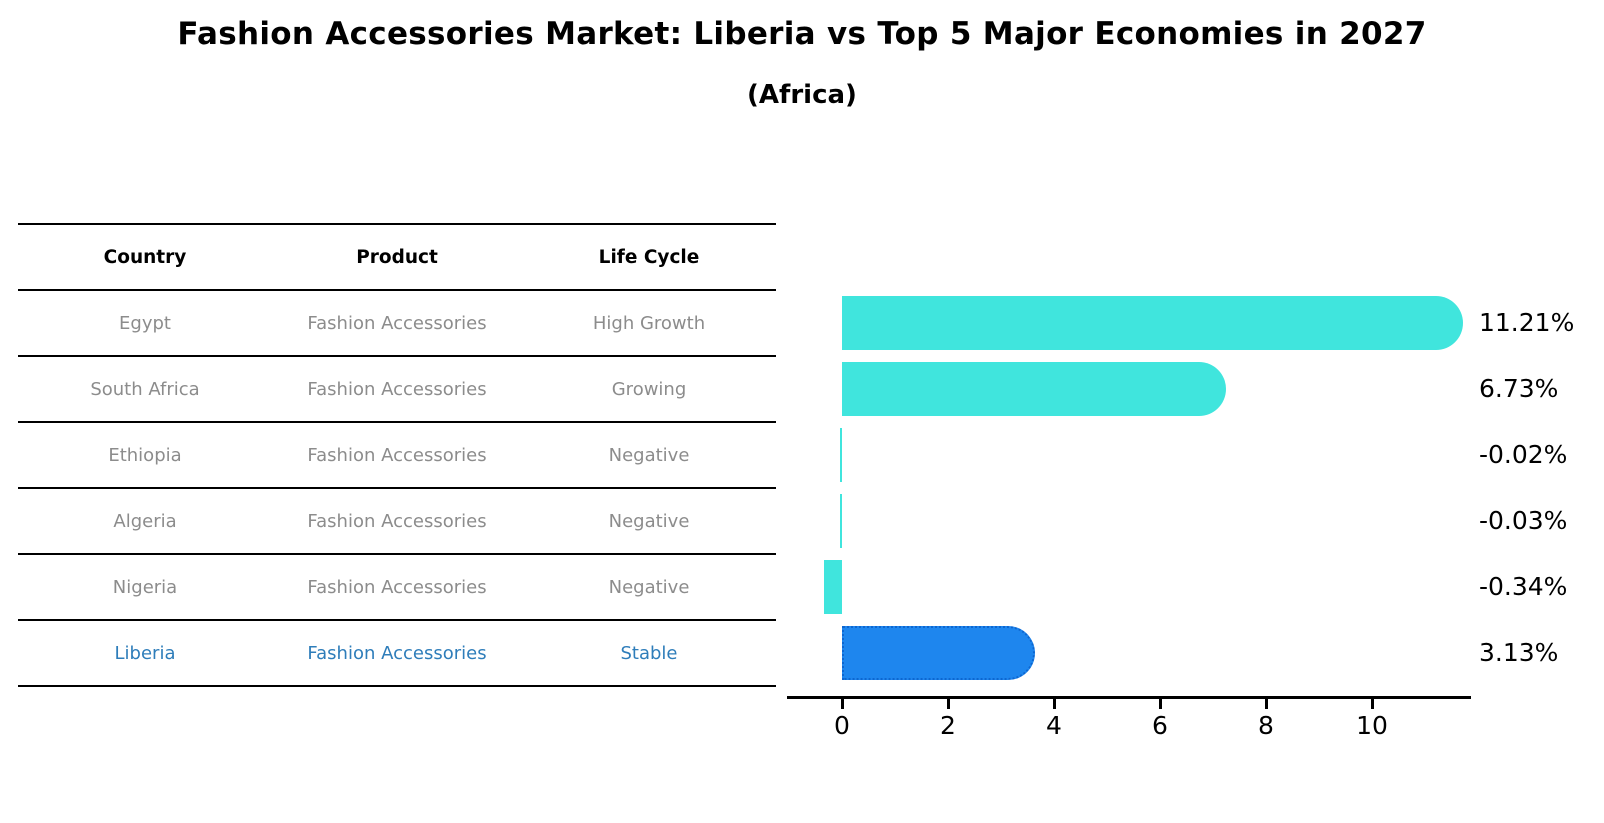  I want to click on value-label-nigeria: -0.34%, so click(1523, 586).